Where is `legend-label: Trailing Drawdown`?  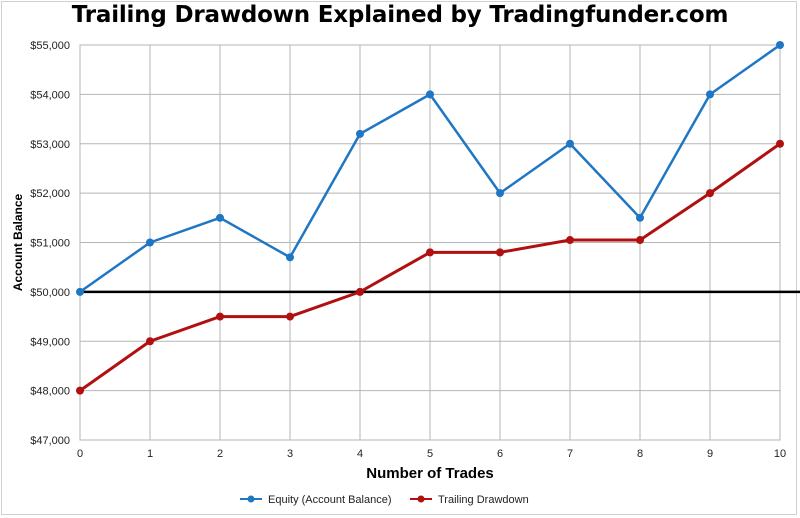 legend-label: Trailing Drawdown is located at coordinates (483, 500).